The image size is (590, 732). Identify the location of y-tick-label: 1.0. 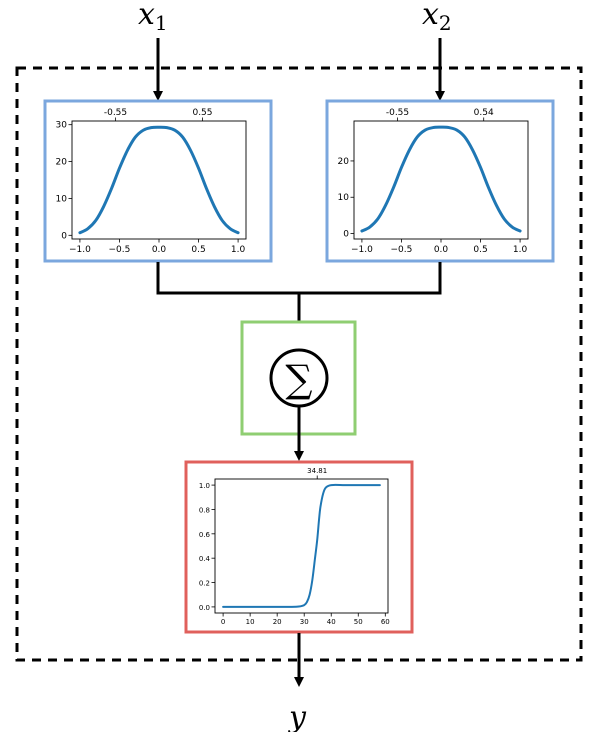
(204, 486).